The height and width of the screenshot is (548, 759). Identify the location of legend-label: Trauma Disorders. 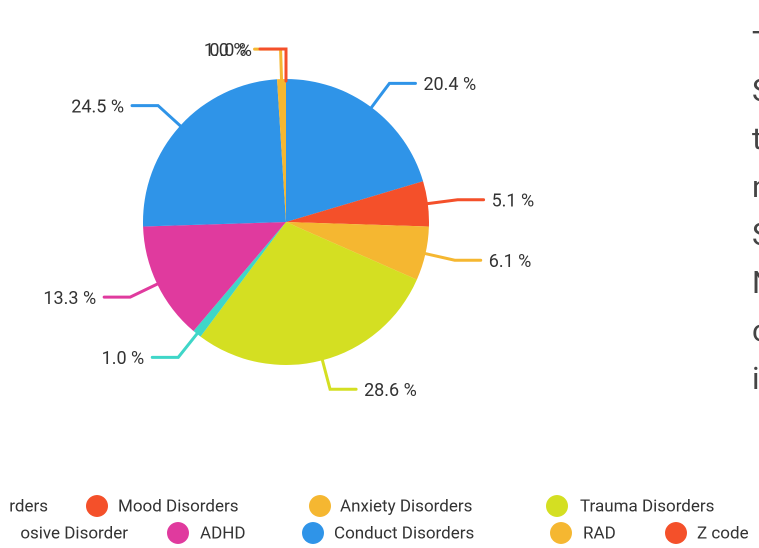
(647, 506).